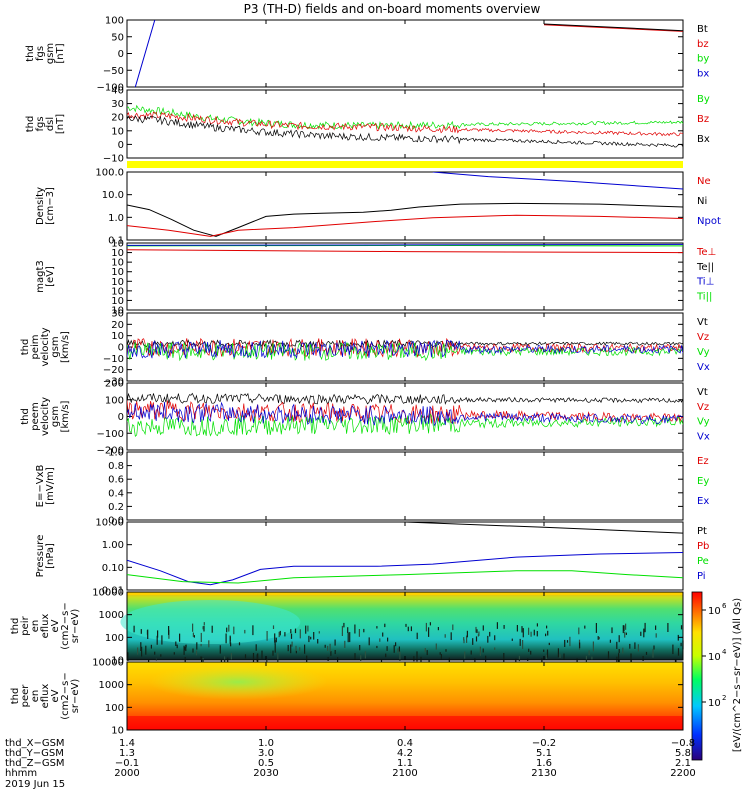 The width and height of the screenshot is (750, 800). I want to click on spectrogram-green-blob, so click(238, 682).